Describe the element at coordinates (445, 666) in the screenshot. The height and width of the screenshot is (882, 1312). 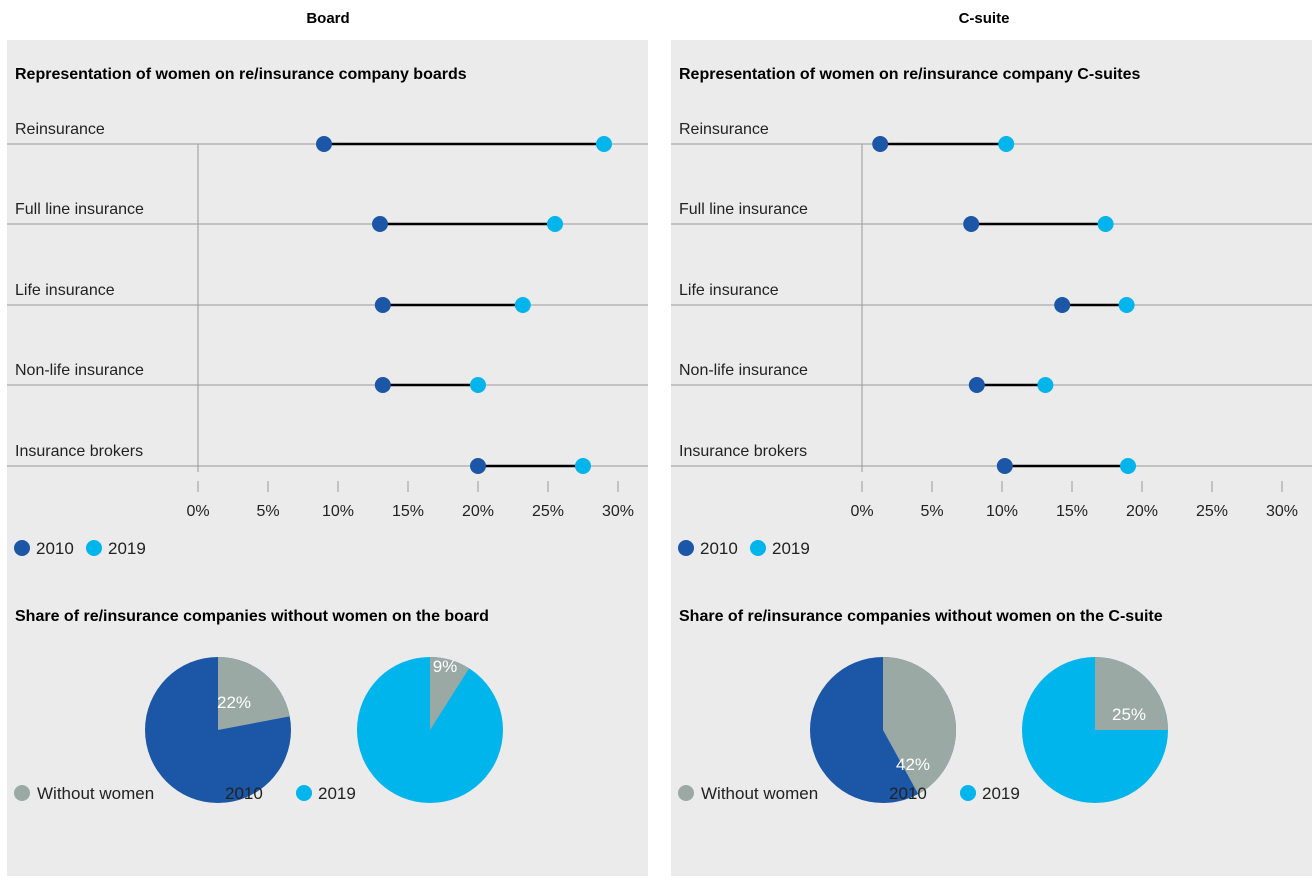
I see `pie-2019-label: 9%` at that location.